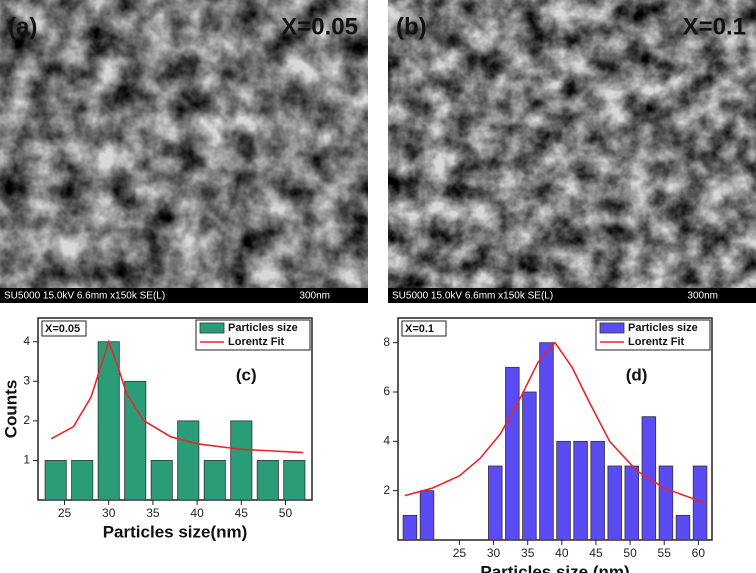 The image size is (756, 573). Describe the element at coordinates (386, 342) in the screenshot. I see `y-tick-label: 8` at that location.